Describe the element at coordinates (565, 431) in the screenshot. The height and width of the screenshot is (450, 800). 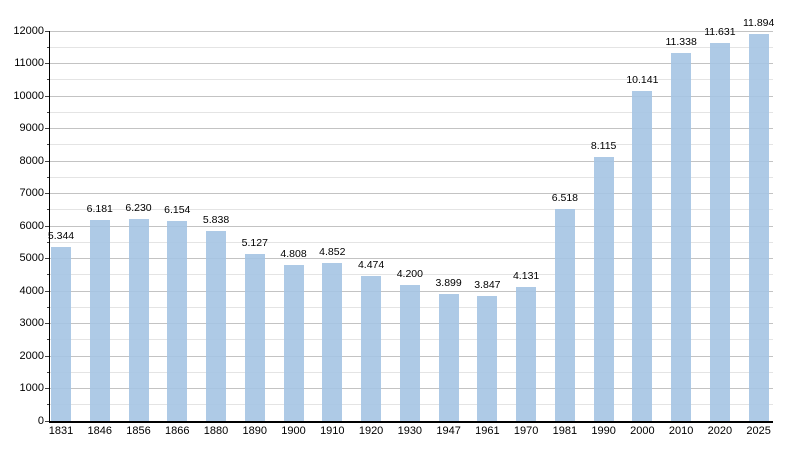
I see `x-axis-label: 1981` at that location.